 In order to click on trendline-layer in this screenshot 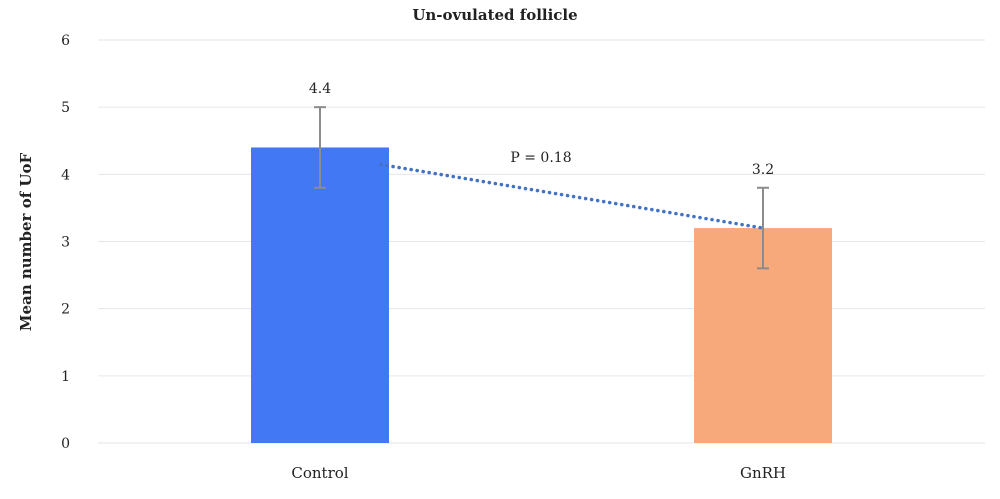, I will do `click(572, 196)`.